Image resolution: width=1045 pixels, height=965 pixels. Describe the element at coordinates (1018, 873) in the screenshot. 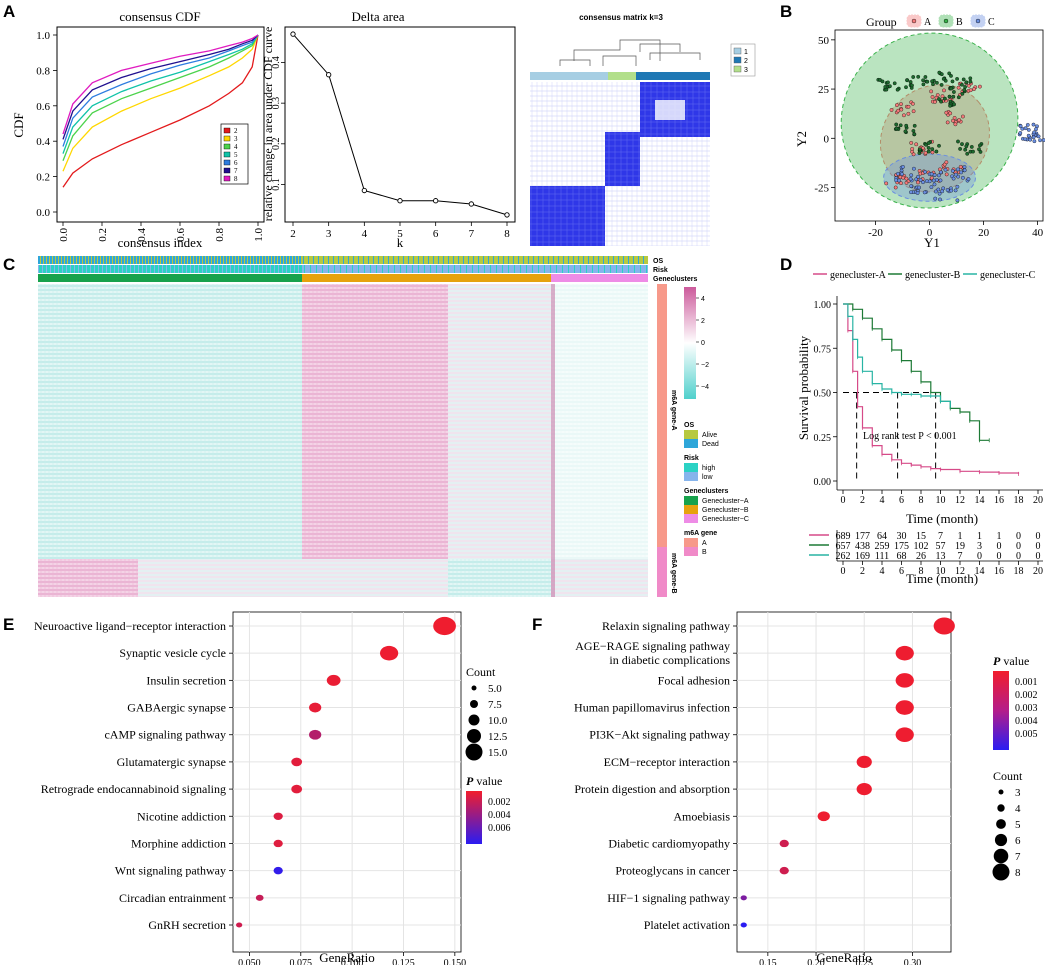

I see `dotplot-legend-count-label: 8` at that location.